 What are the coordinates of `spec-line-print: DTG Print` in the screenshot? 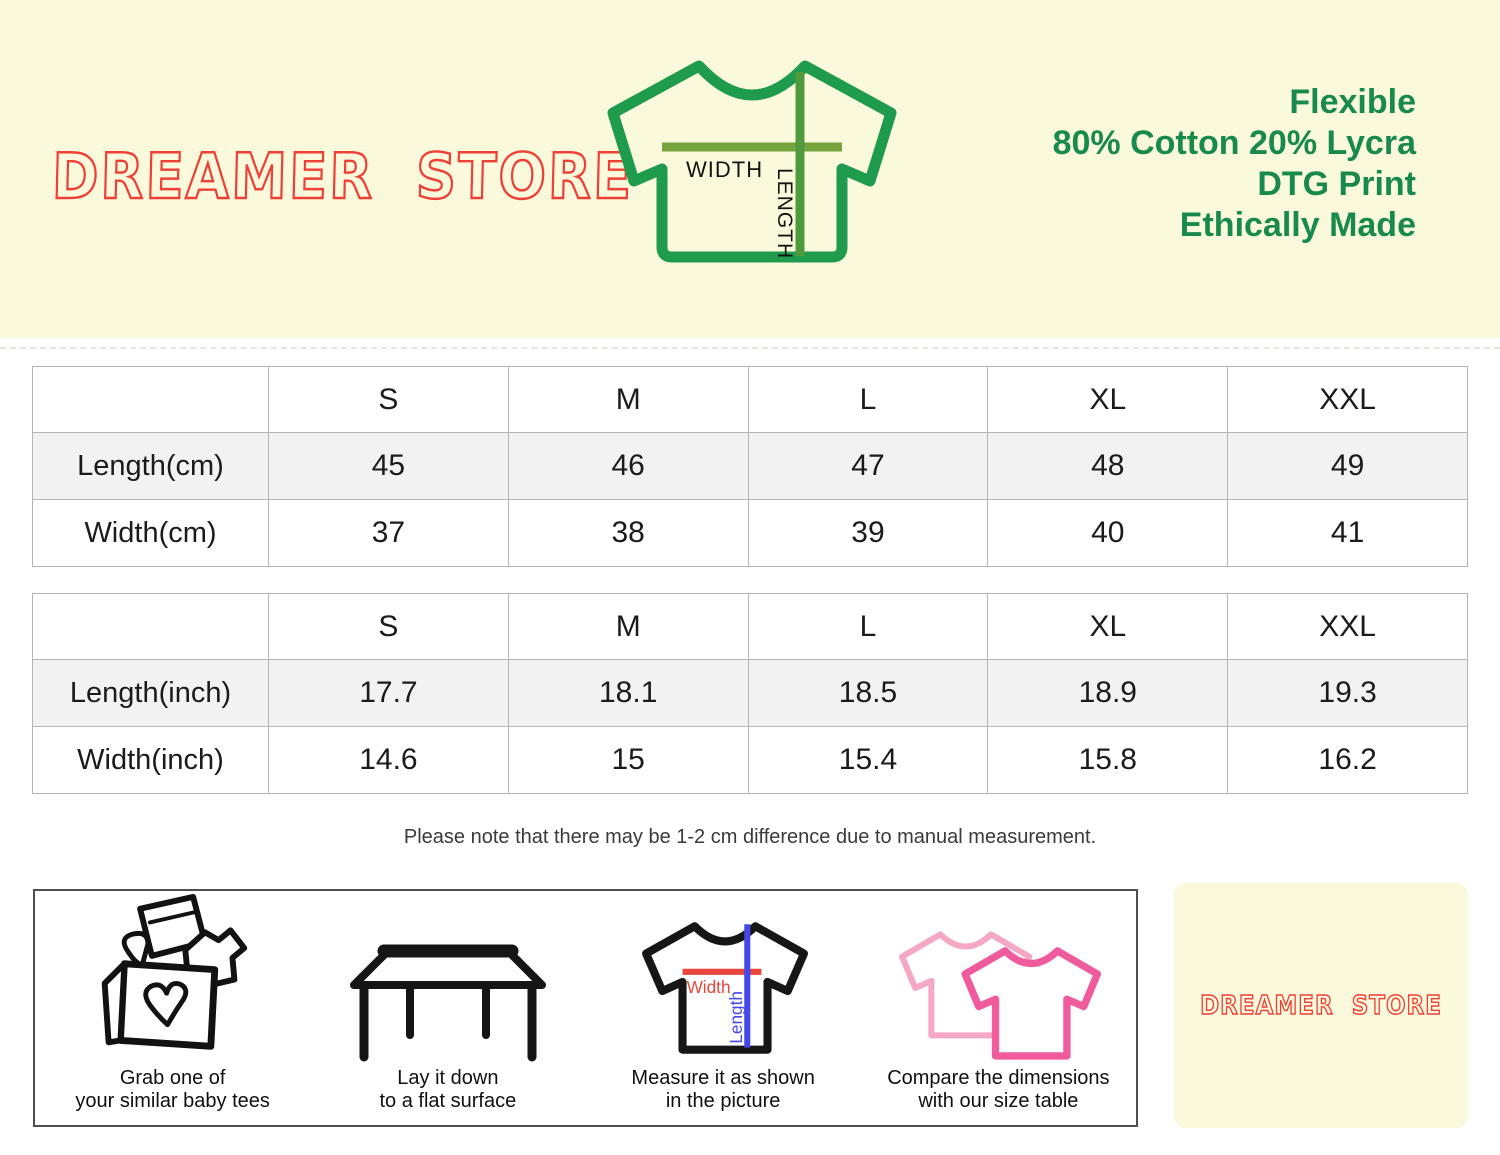 It's located at (1336, 184).